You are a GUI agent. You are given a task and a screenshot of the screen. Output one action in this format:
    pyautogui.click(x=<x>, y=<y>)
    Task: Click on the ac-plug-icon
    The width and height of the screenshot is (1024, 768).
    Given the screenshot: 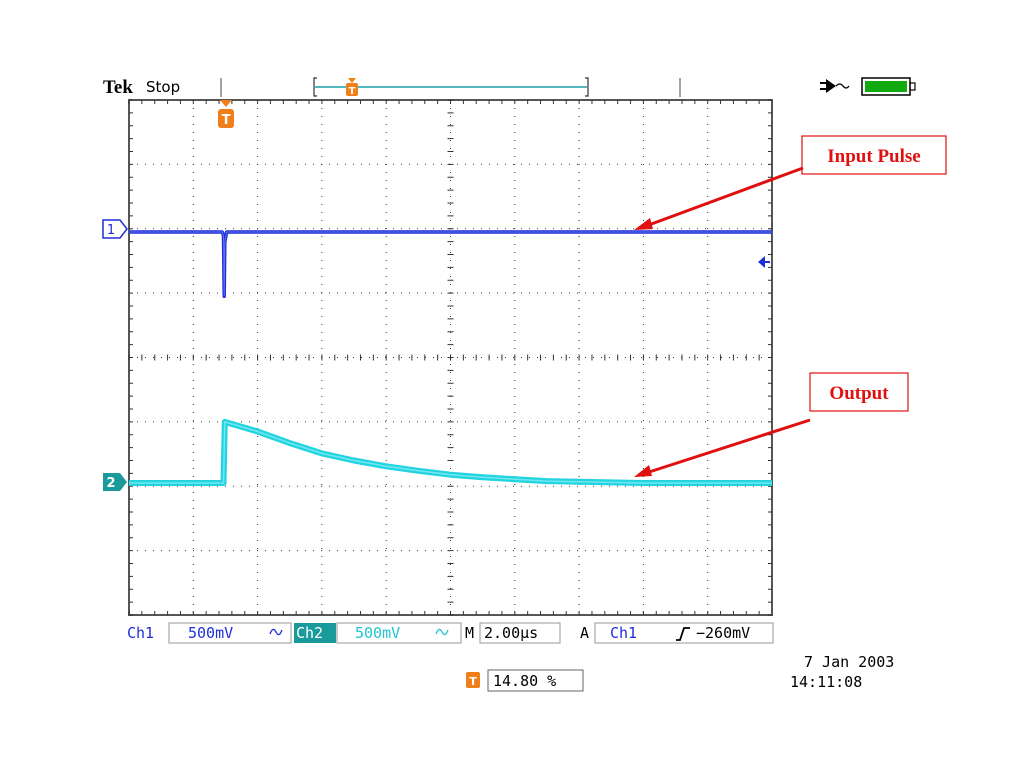 What is the action you would take?
    pyautogui.click(x=835, y=86)
    